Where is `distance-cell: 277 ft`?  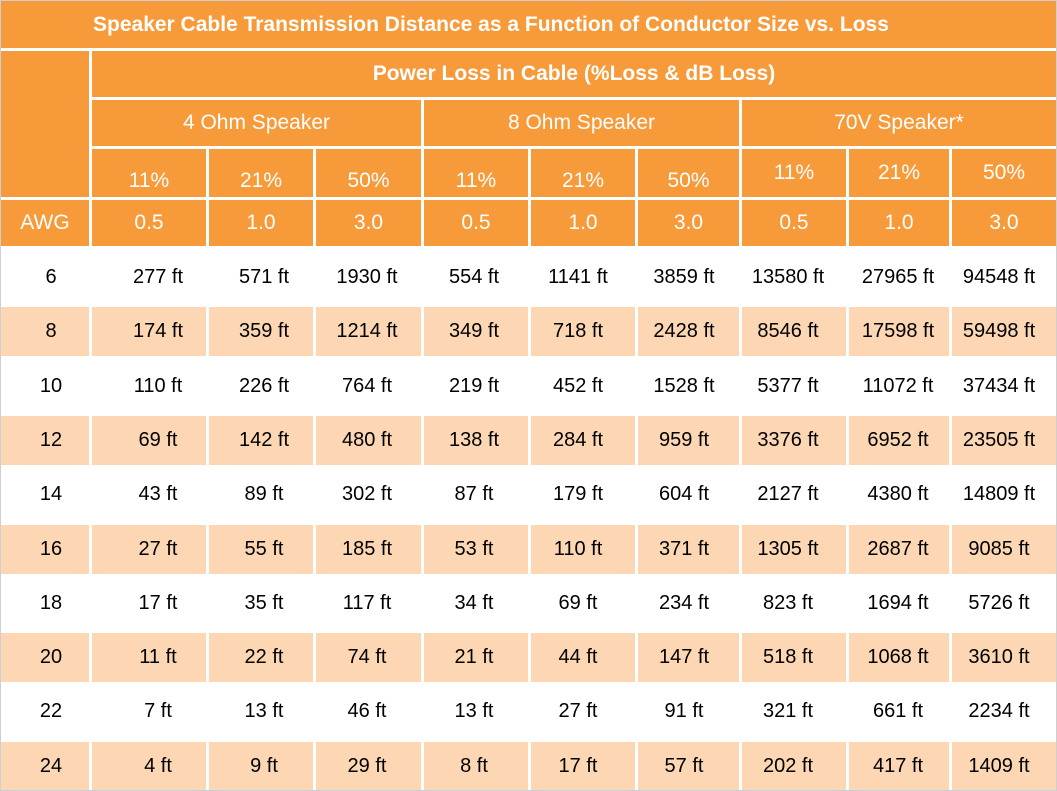 distance-cell: 277 ft is located at coordinates (158, 276).